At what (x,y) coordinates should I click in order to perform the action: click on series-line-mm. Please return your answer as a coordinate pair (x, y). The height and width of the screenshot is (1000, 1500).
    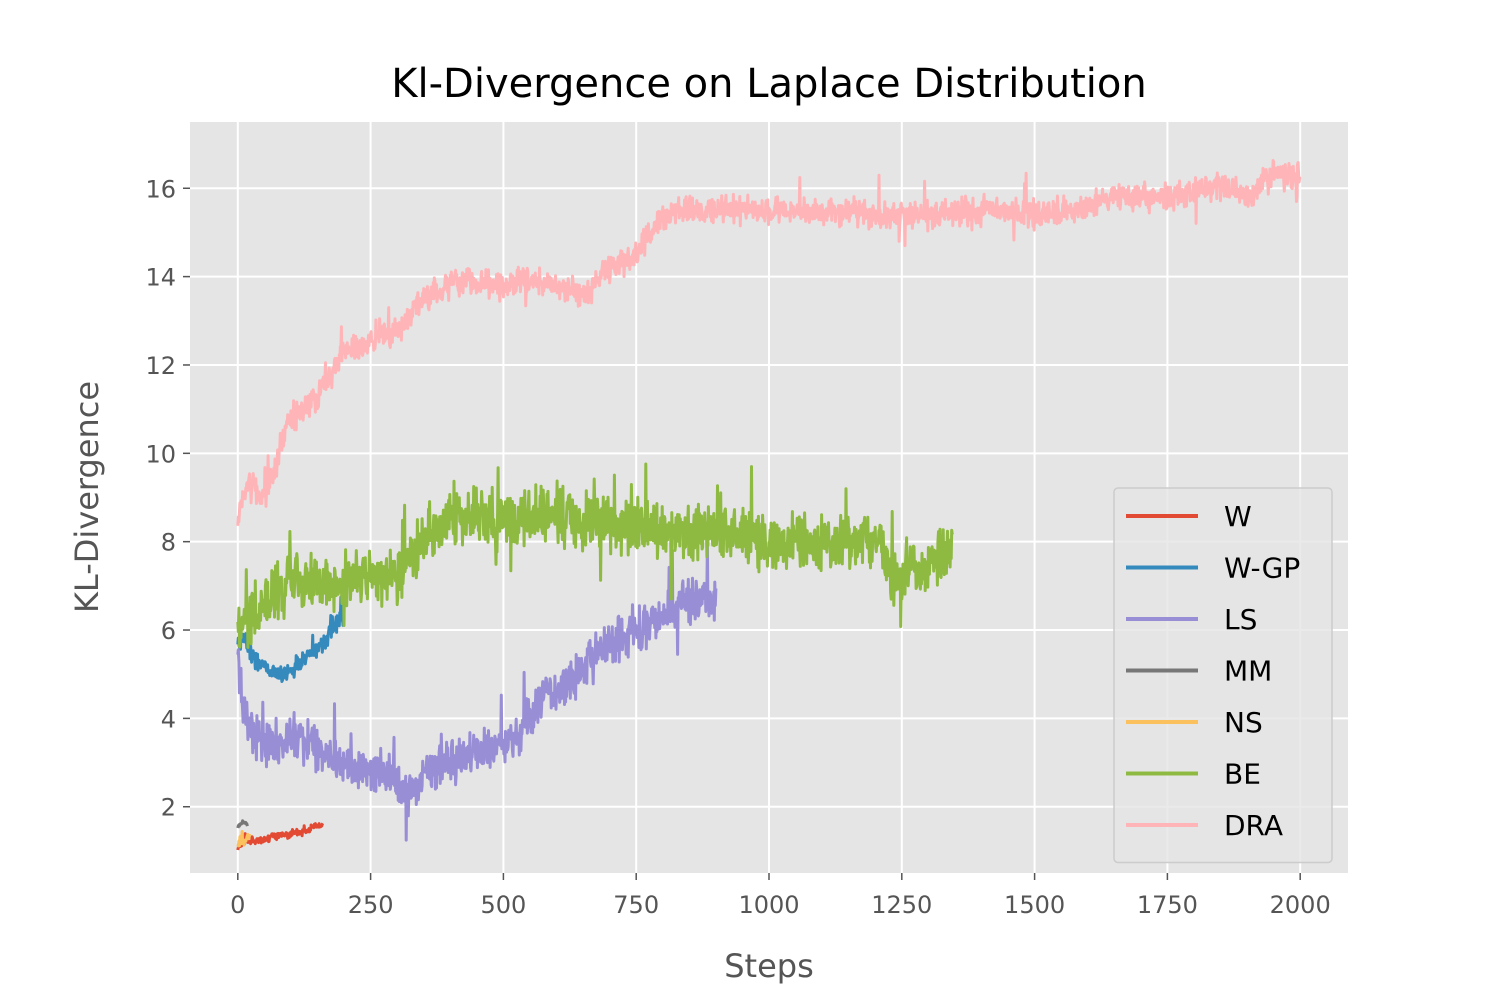
    Looking at the image, I should click on (242, 824).